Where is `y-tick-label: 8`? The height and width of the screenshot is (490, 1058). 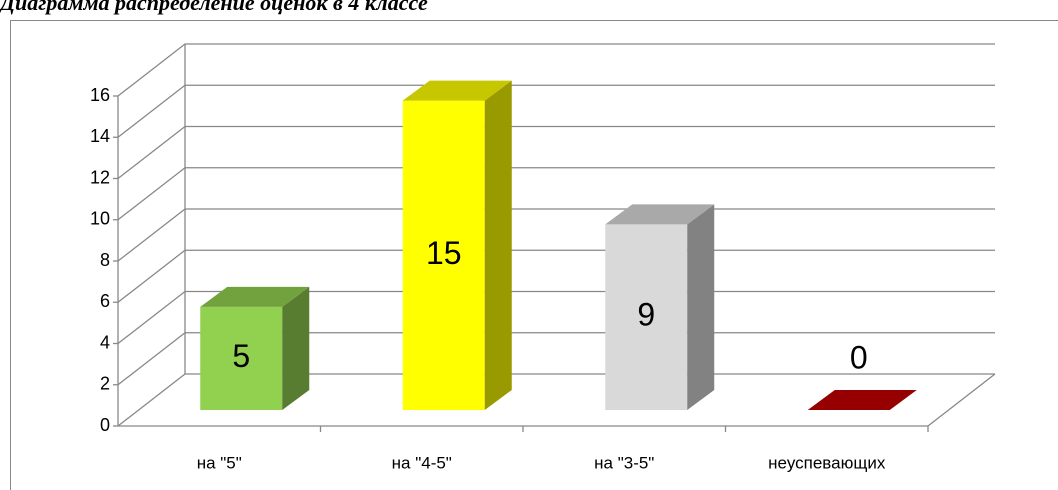
y-tick-label: 8 is located at coordinates (105, 260).